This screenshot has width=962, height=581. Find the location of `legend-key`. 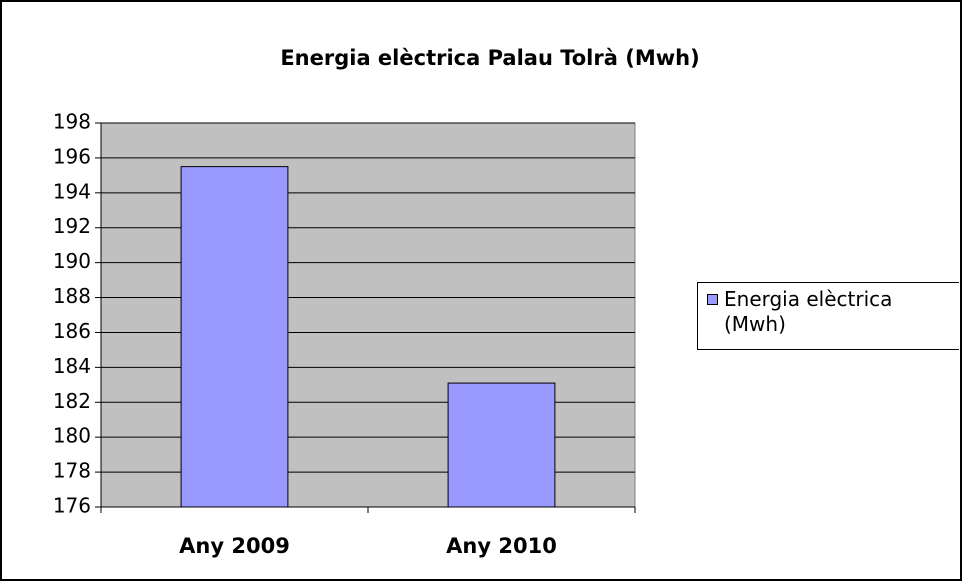

legend-key is located at coordinates (712, 299).